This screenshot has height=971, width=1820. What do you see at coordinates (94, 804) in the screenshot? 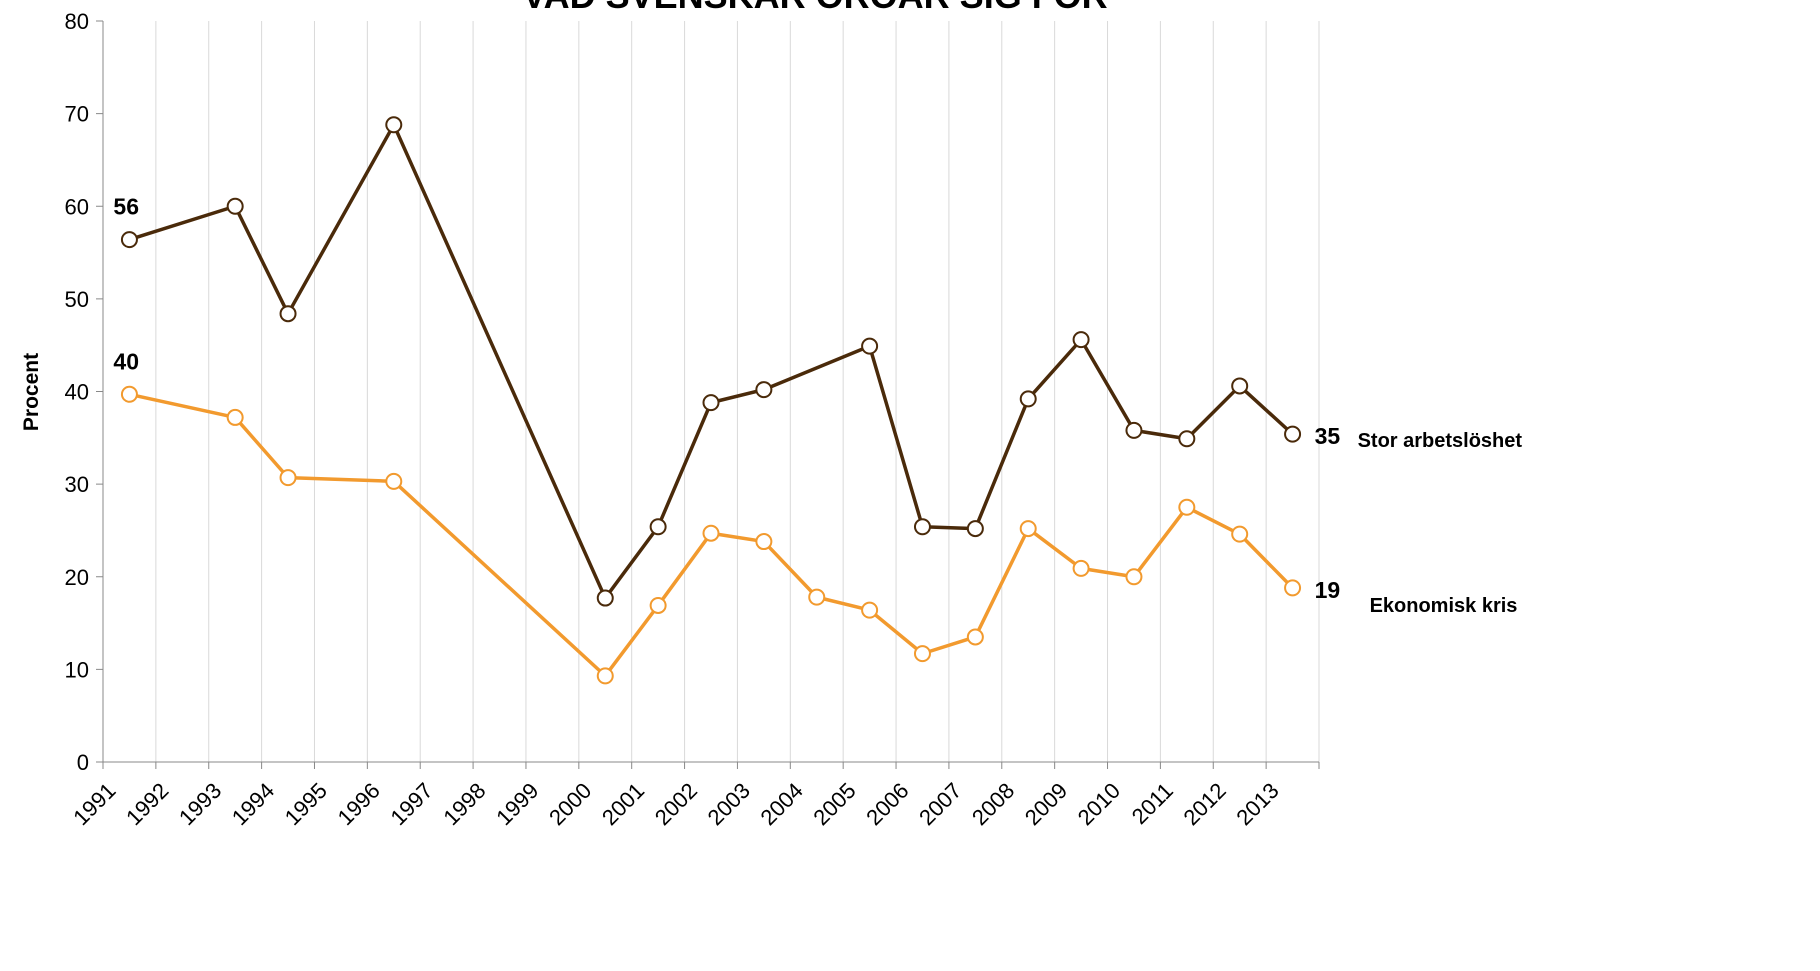
I see `x-tick-label: 1991` at bounding box center [94, 804].